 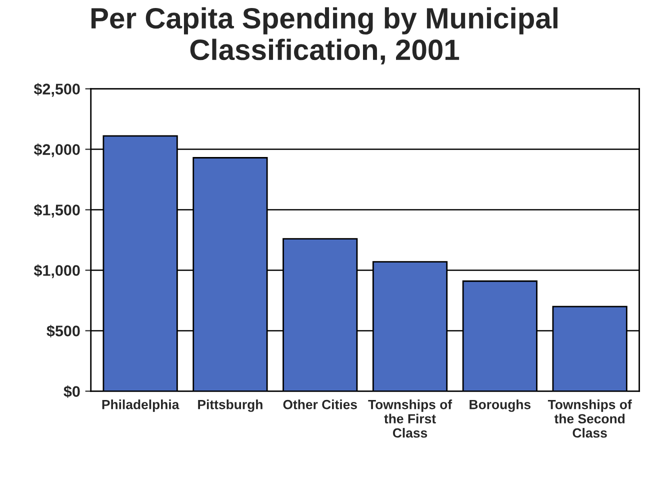 I want to click on y-tick-label: $2,500, so click(x=57, y=89).